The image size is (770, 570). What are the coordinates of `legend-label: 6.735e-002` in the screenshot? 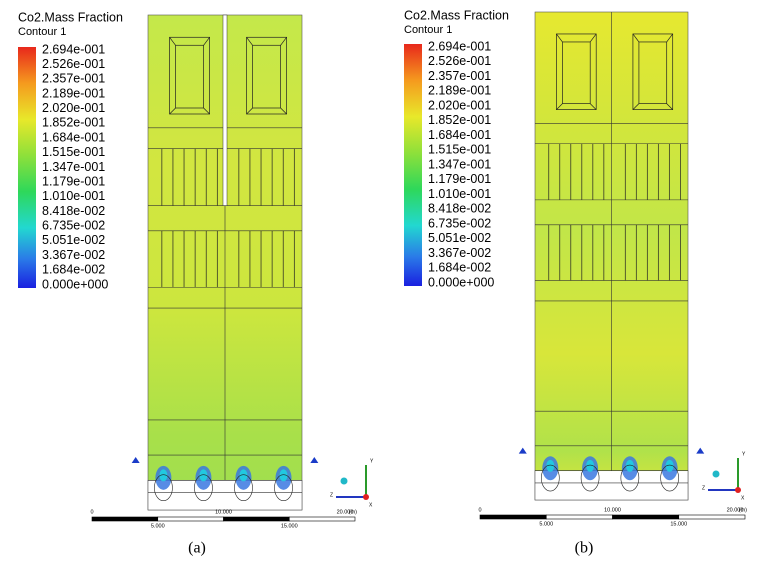 It's located at (459, 223).